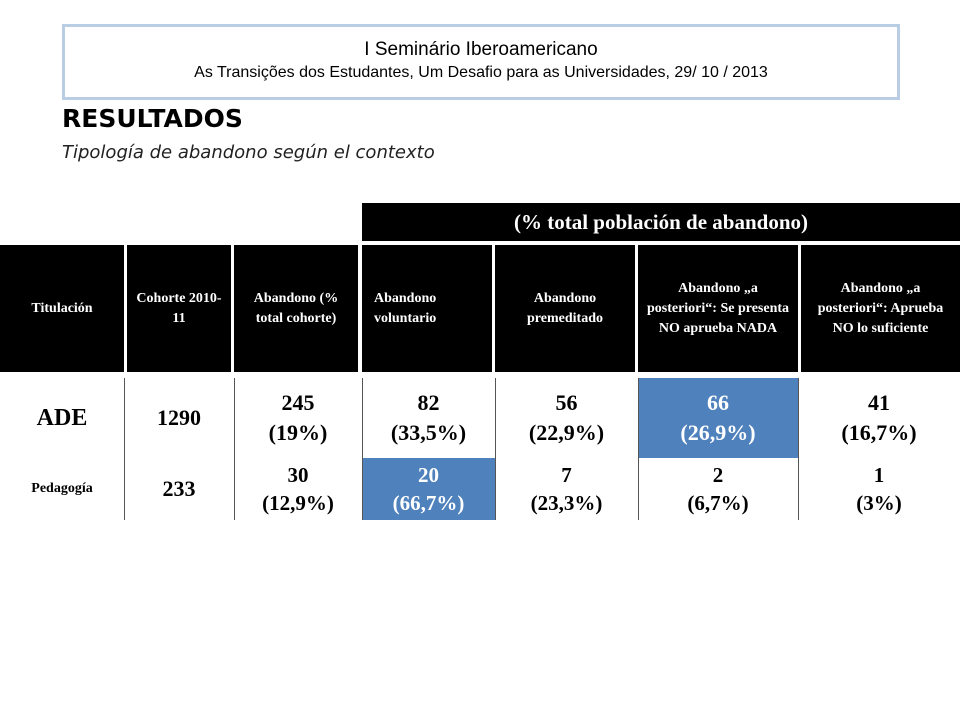 This screenshot has width=960, height=720. What do you see at coordinates (62, 418) in the screenshot?
I see `row-ade-titulacion: ADE` at bounding box center [62, 418].